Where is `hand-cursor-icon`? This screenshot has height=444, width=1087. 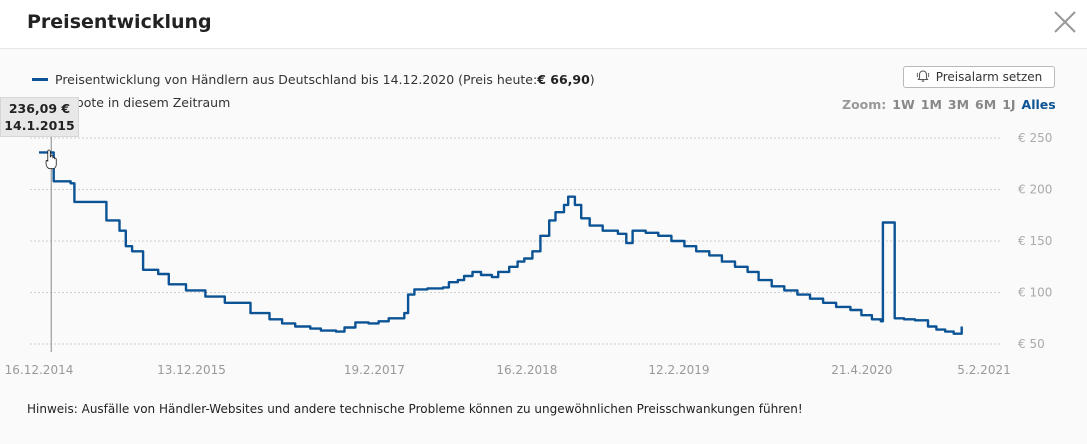 hand-cursor-icon is located at coordinates (51, 159).